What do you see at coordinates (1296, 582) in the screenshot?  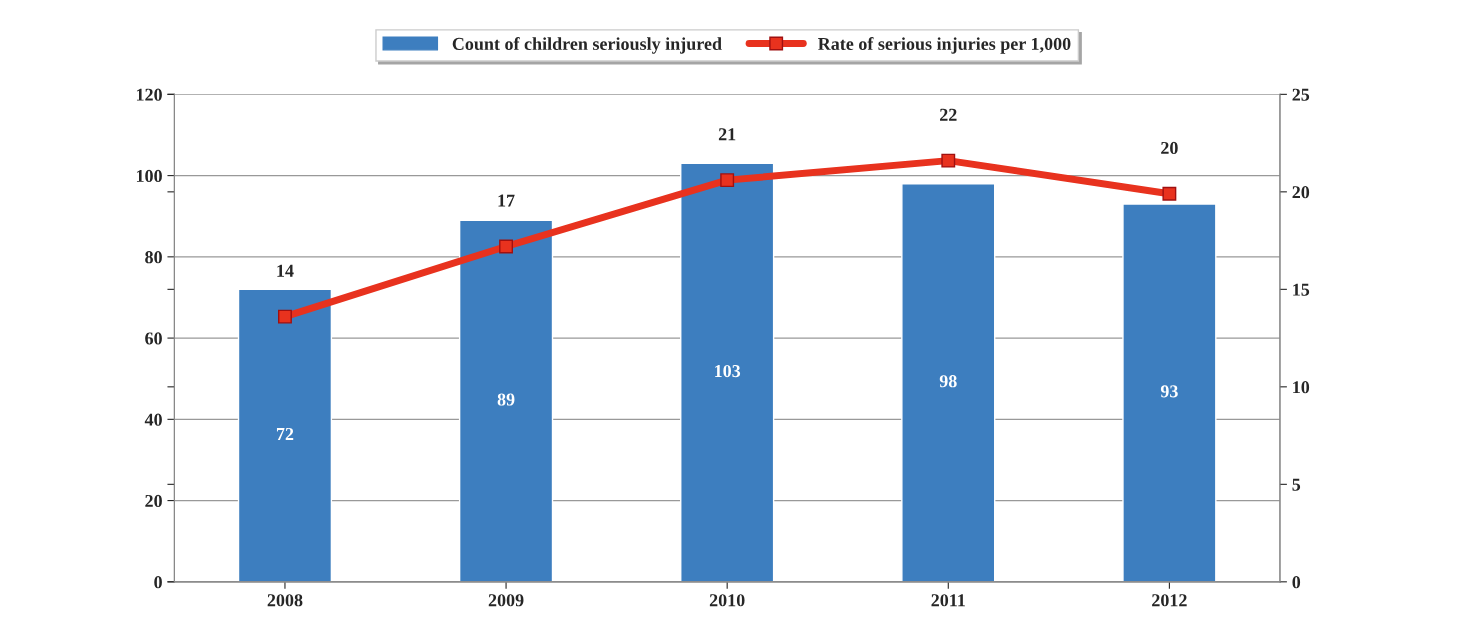 I see `y2-tick-label: 0` at bounding box center [1296, 582].